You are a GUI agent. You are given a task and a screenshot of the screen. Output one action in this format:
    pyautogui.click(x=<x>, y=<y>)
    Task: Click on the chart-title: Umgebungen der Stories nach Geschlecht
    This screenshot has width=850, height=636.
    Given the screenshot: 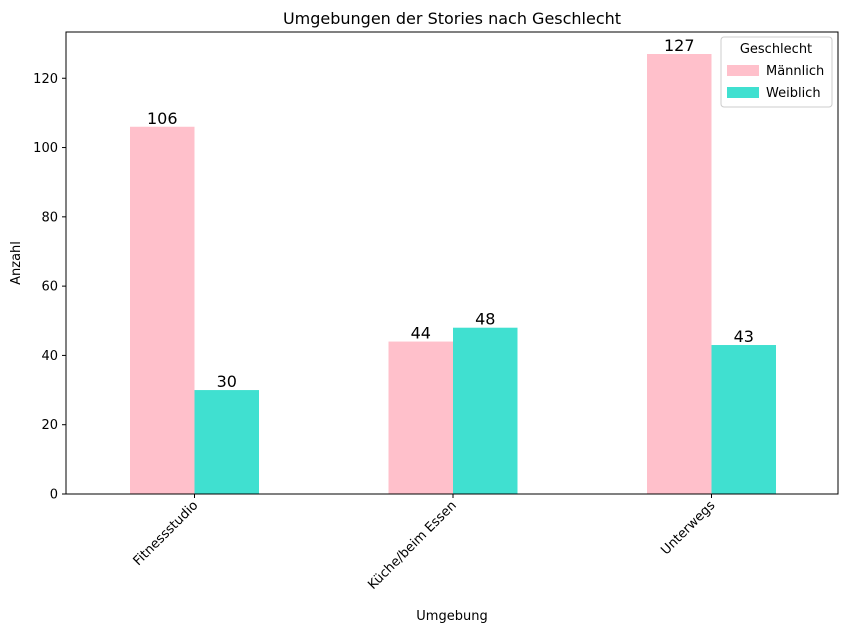 What is the action you would take?
    pyautogui.click(x=452, y=18)
    